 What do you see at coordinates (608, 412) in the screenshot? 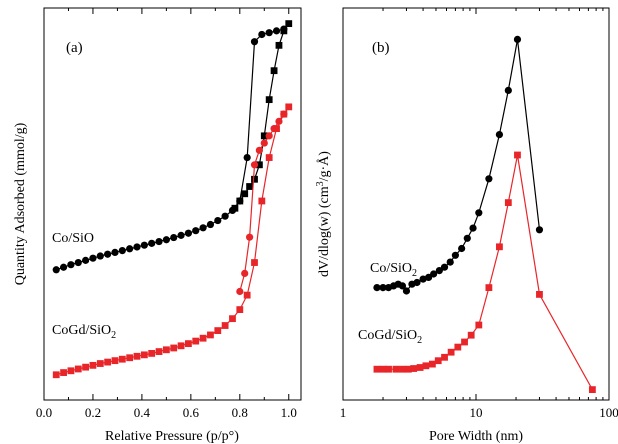
I see `panel-b-xtick-label: 100` at bounding box center [608, 412].